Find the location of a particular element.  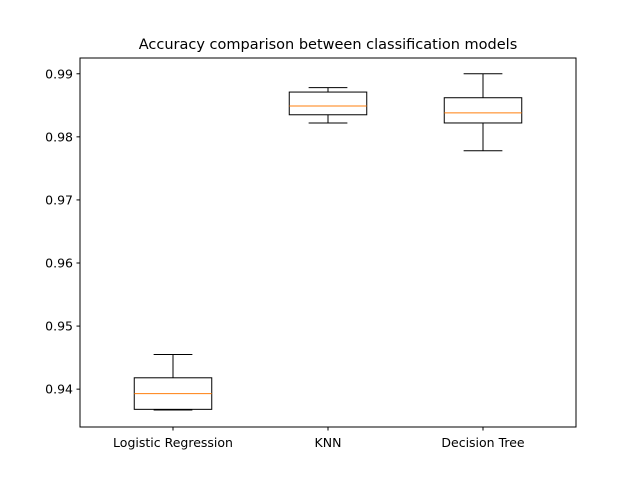

y-tick-label: 0.97 is located at coordinates (59, 199).